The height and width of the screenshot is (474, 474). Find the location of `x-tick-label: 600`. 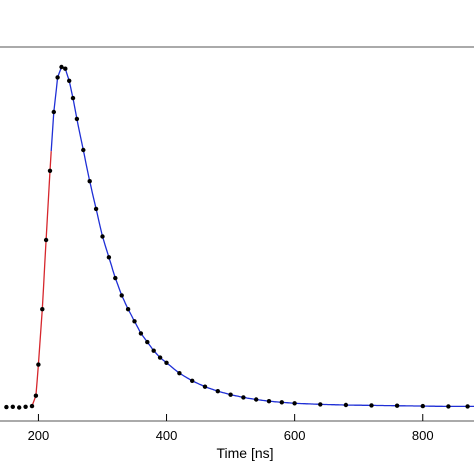

x-tick-label: 600 is located at coordinates (295, 435).